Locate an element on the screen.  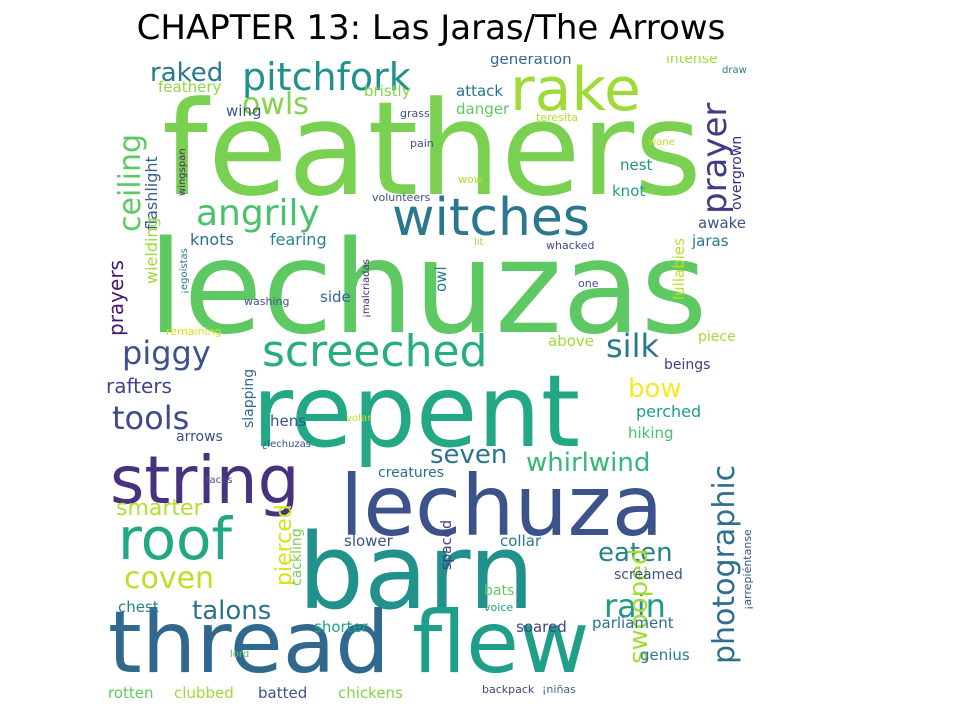
word-rain: rain is located at coordinates (635, 606).